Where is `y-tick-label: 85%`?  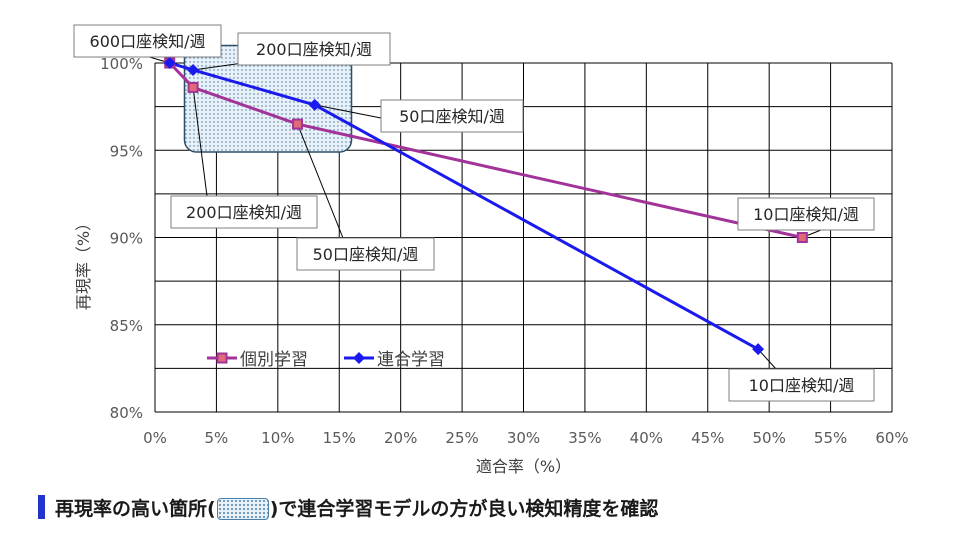
y-tick-label: 85% is located at coordinates (126, 326).